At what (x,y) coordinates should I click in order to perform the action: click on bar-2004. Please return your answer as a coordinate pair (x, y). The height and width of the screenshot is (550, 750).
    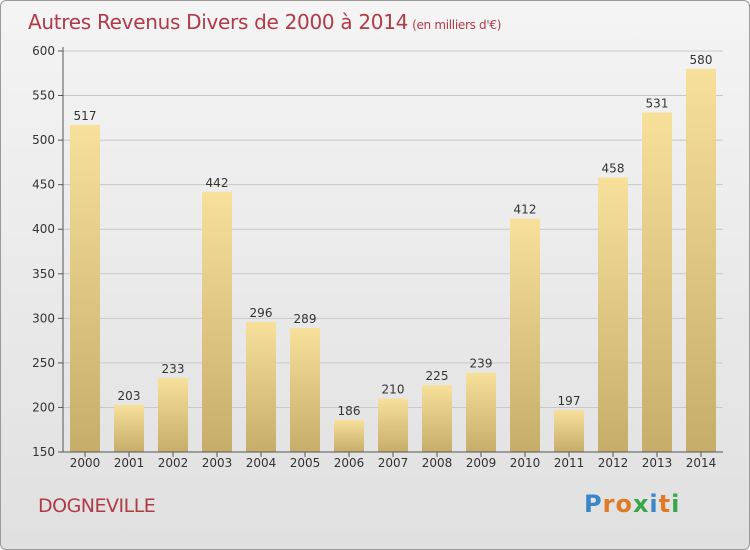
    Looking at the image, I should click on (261, 386).